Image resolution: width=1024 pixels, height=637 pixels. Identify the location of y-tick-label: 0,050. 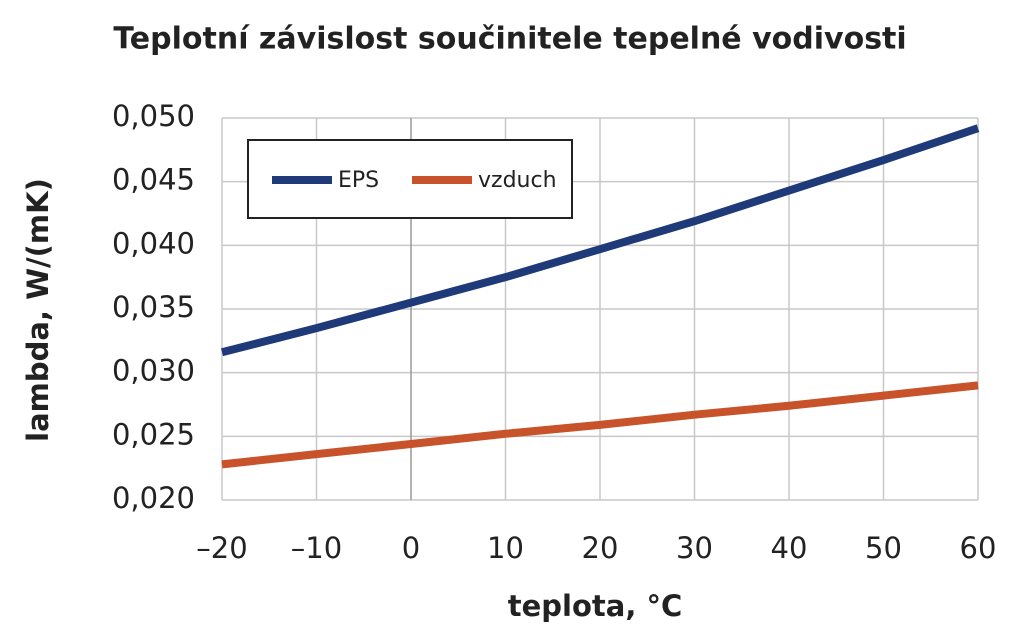
(153, 116).